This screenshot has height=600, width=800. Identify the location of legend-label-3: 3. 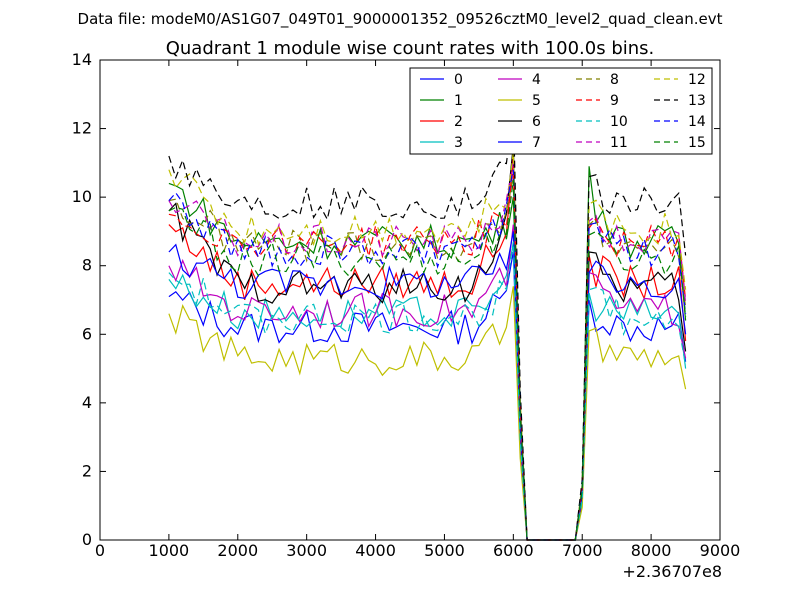
(458, 143).